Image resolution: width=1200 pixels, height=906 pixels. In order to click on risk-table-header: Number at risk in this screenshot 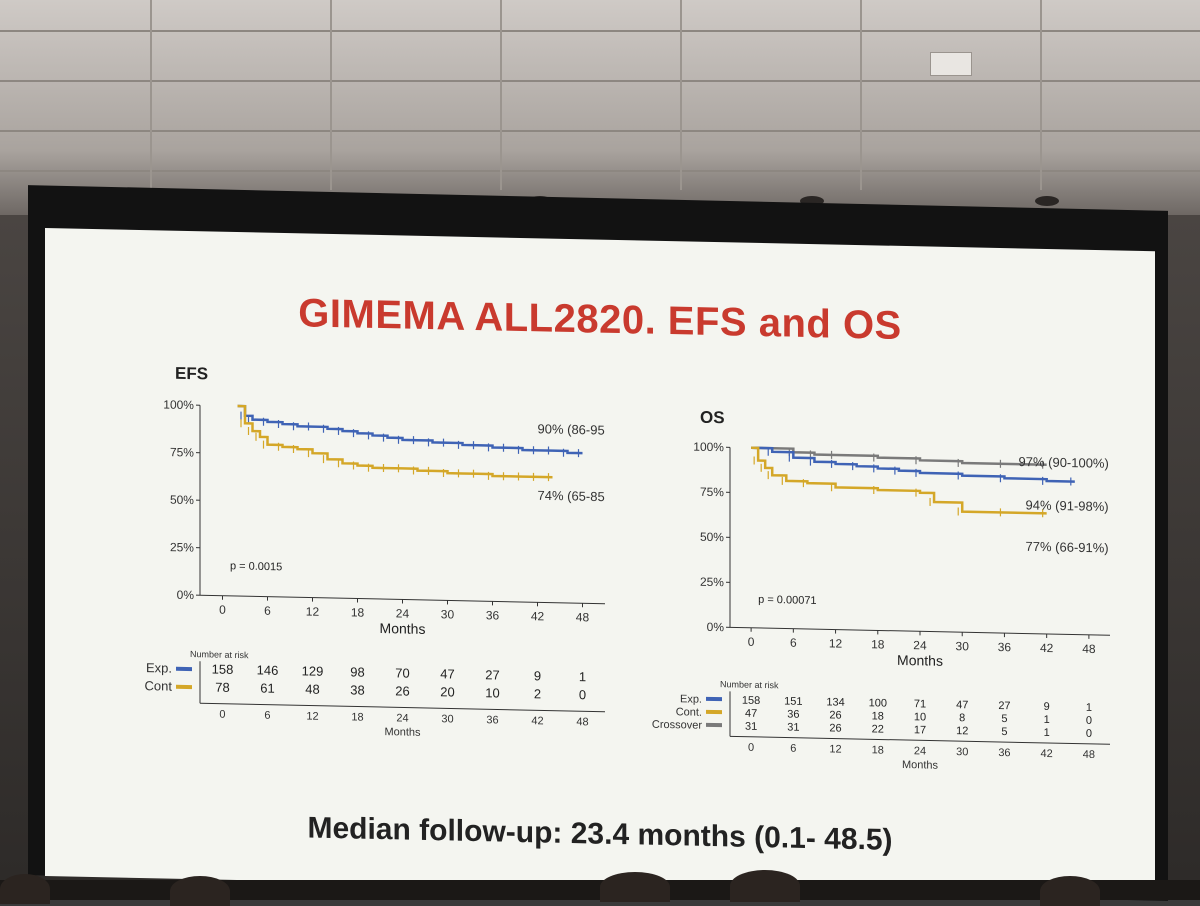, I will do `click(219, 654)`.